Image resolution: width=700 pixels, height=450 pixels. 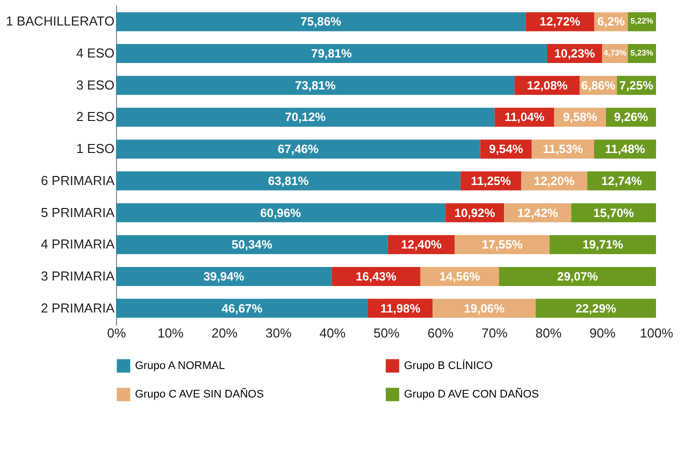 I want to click on data-label: 12,72%, so click(x=560, y=21).